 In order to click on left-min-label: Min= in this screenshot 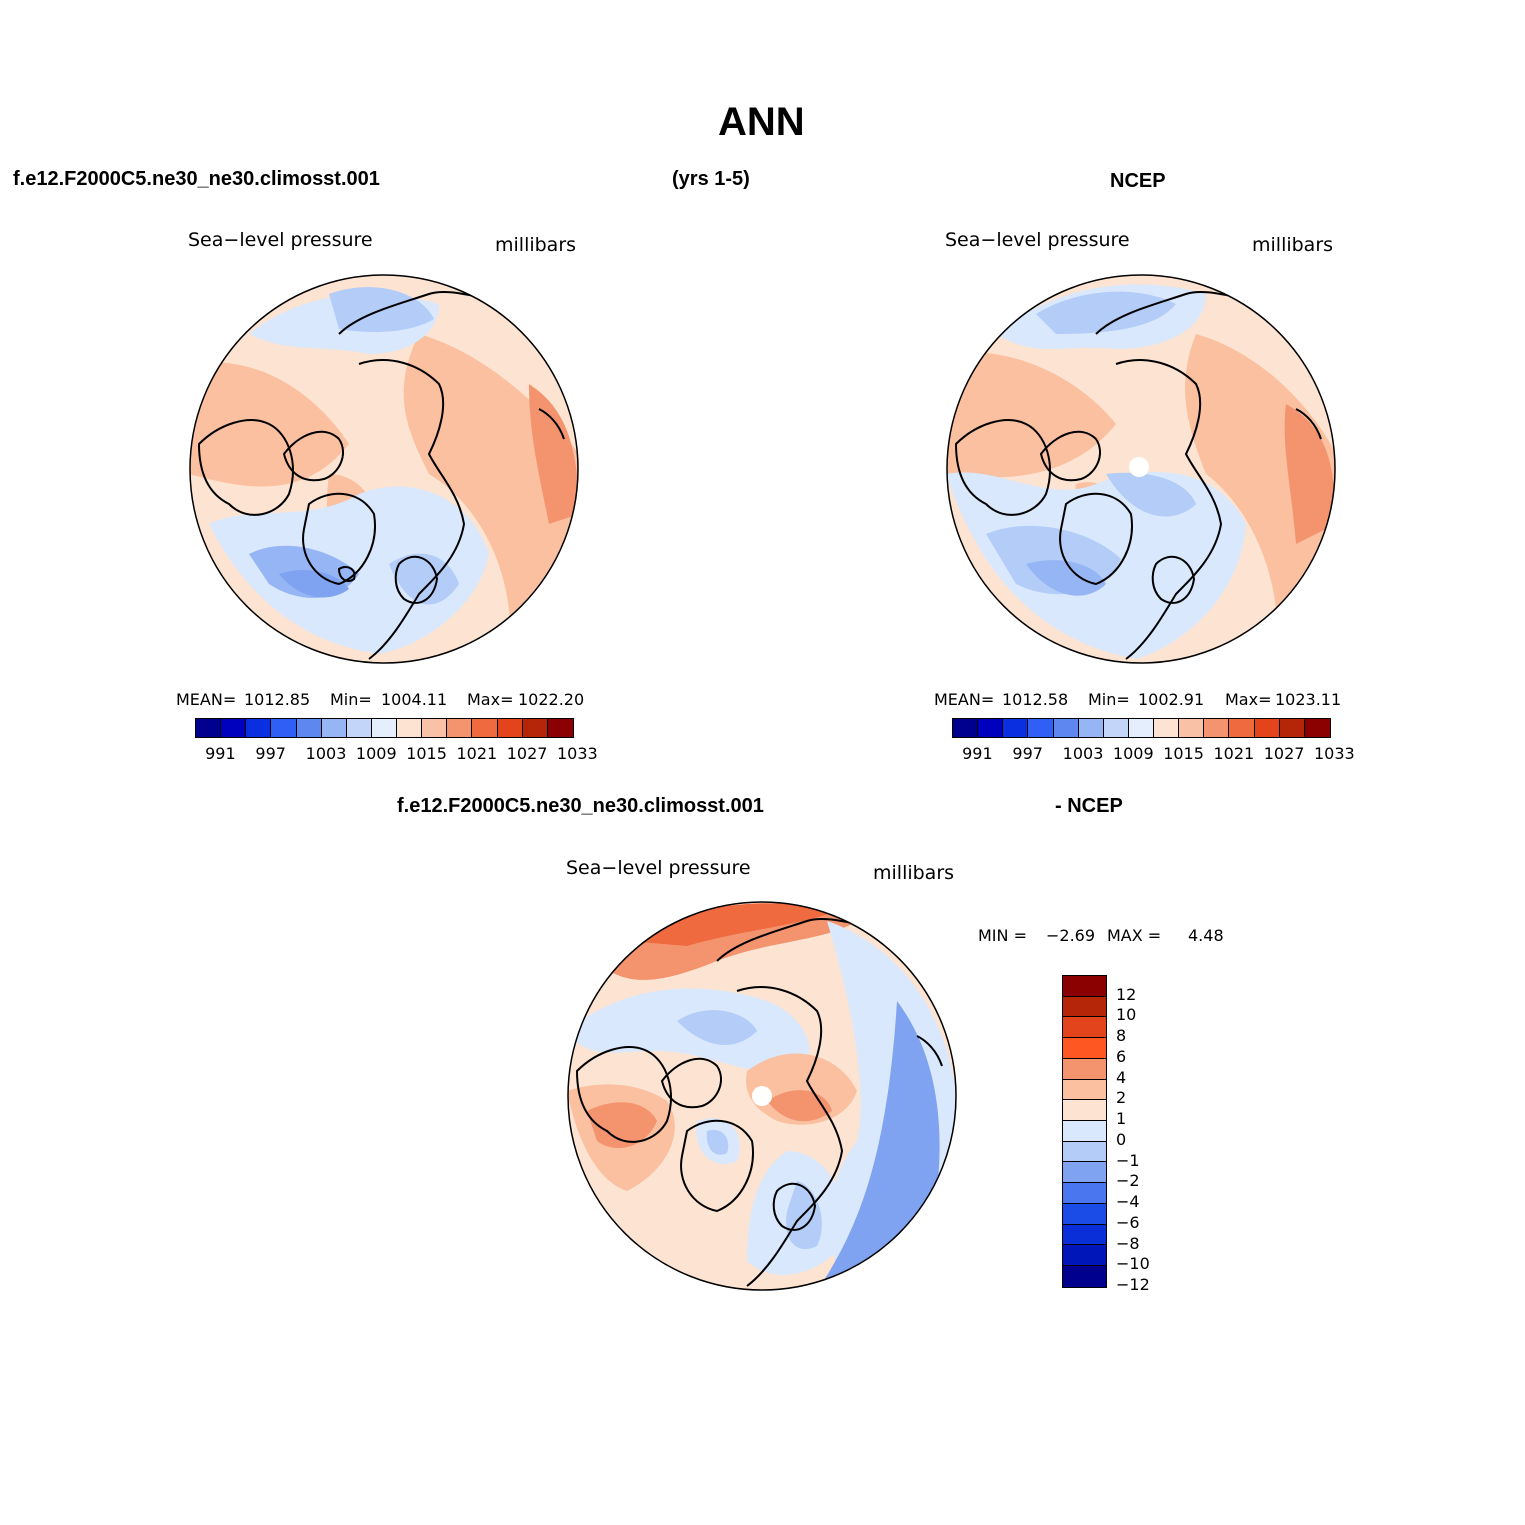, I will do `click(351, 699)`.